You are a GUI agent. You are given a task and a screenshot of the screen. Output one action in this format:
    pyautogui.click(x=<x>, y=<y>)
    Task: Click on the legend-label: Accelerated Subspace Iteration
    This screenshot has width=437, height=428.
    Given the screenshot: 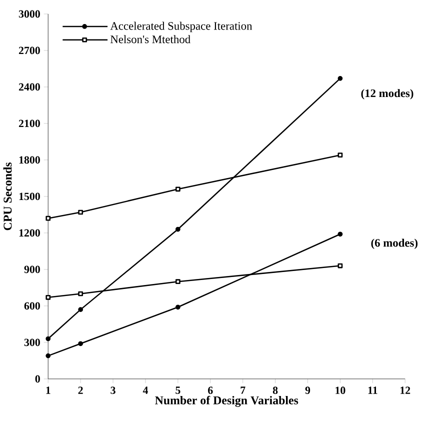 What is the action you would take?
    pyautogui.click(x=181, y=27)
    